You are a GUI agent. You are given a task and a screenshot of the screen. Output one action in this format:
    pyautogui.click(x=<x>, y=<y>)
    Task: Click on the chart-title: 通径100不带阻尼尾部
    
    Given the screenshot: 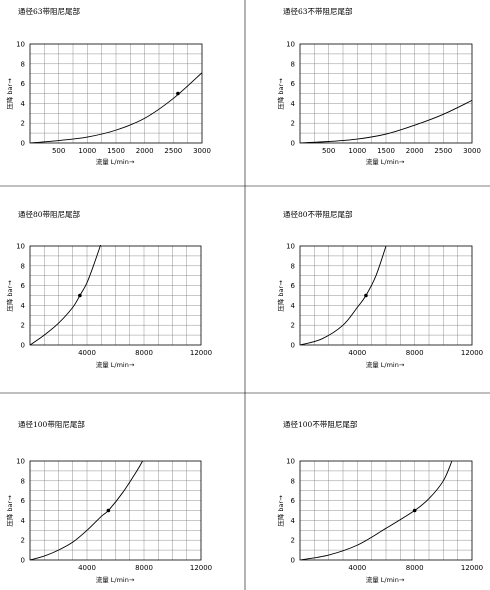 What is the action you would take?
    pyautogui.click(x=320, y=424)
    